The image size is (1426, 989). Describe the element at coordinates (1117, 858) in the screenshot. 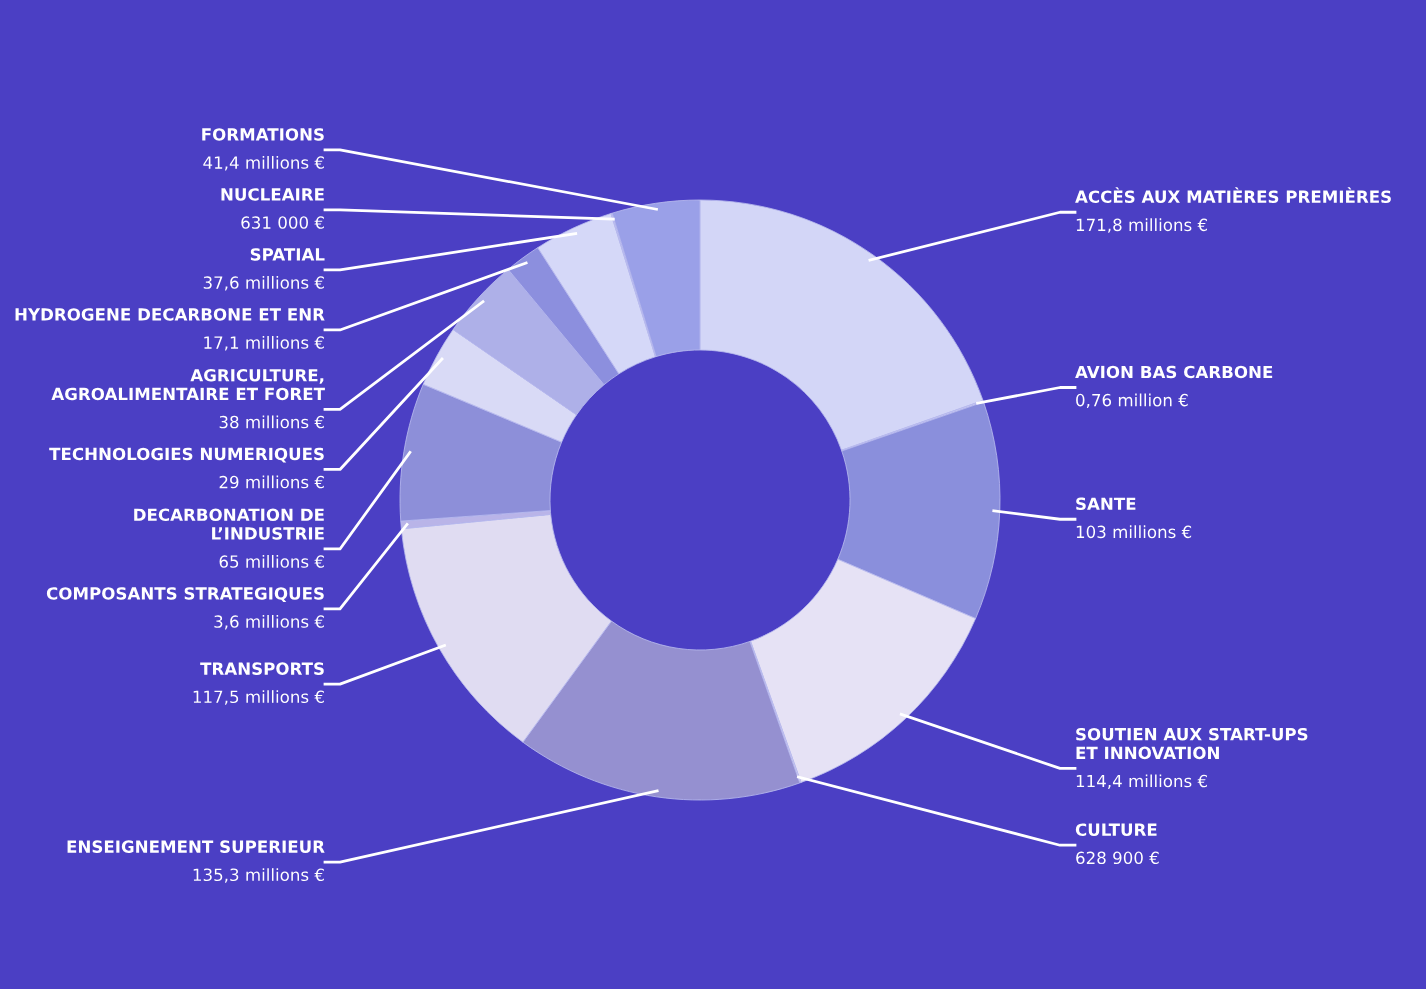

I see `data-label: 628 900 €` at that location.